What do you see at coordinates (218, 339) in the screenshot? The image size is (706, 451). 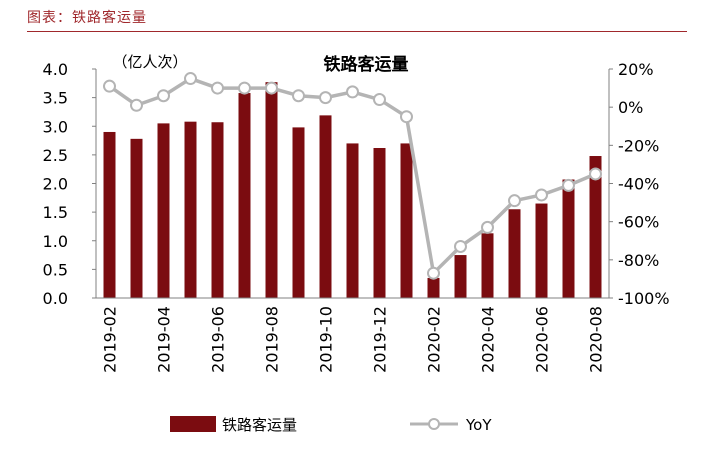 I see `x-tick-label: 2019-06` at bounding box center [218, 339].